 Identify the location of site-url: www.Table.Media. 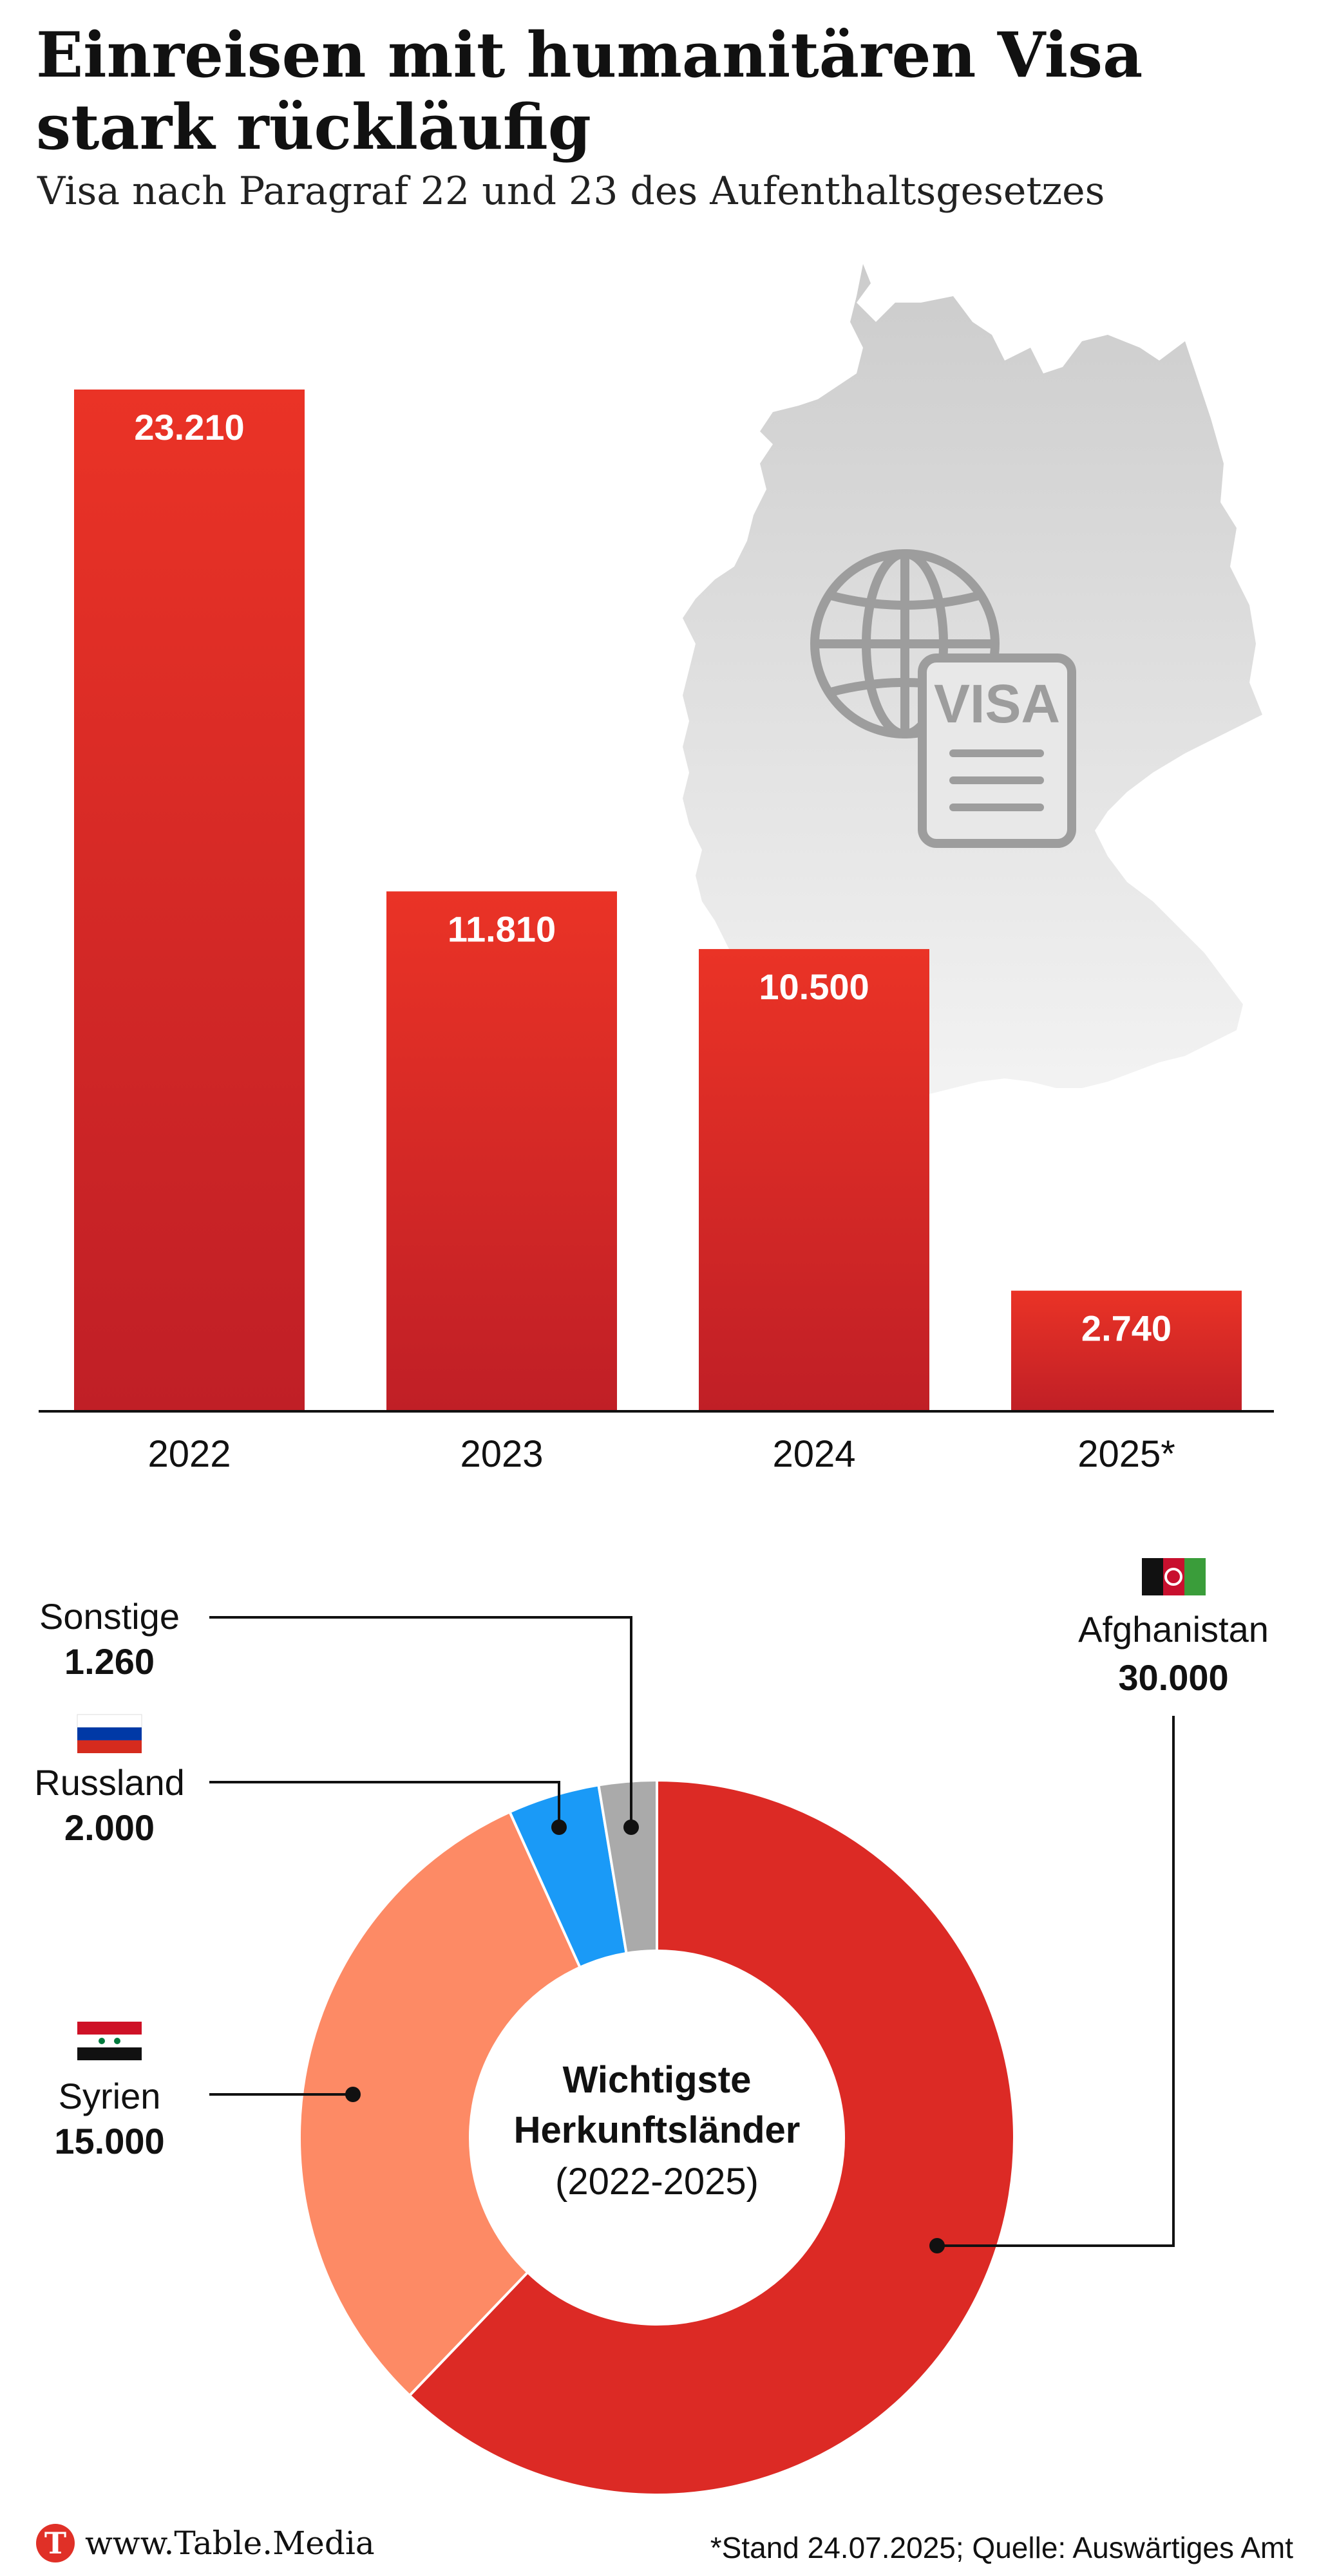
(230, 2543).